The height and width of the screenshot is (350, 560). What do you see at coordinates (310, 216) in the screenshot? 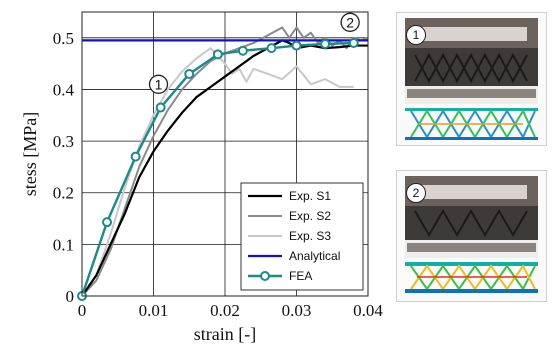
I see `legend-label-exp-s2: Exp. S2` at bounding box center [310, 216].